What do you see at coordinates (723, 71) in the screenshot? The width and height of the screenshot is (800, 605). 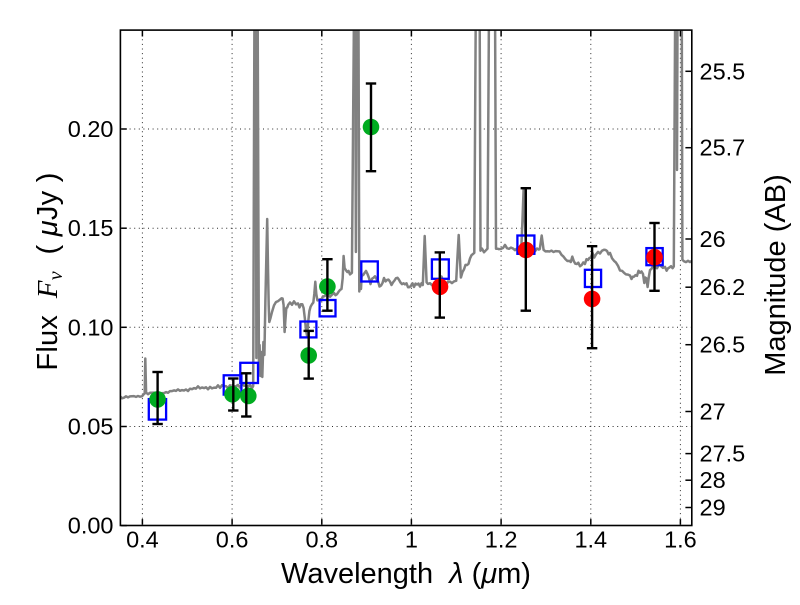 I see `svg-text: 25.5` at bounding box center [723, 71].